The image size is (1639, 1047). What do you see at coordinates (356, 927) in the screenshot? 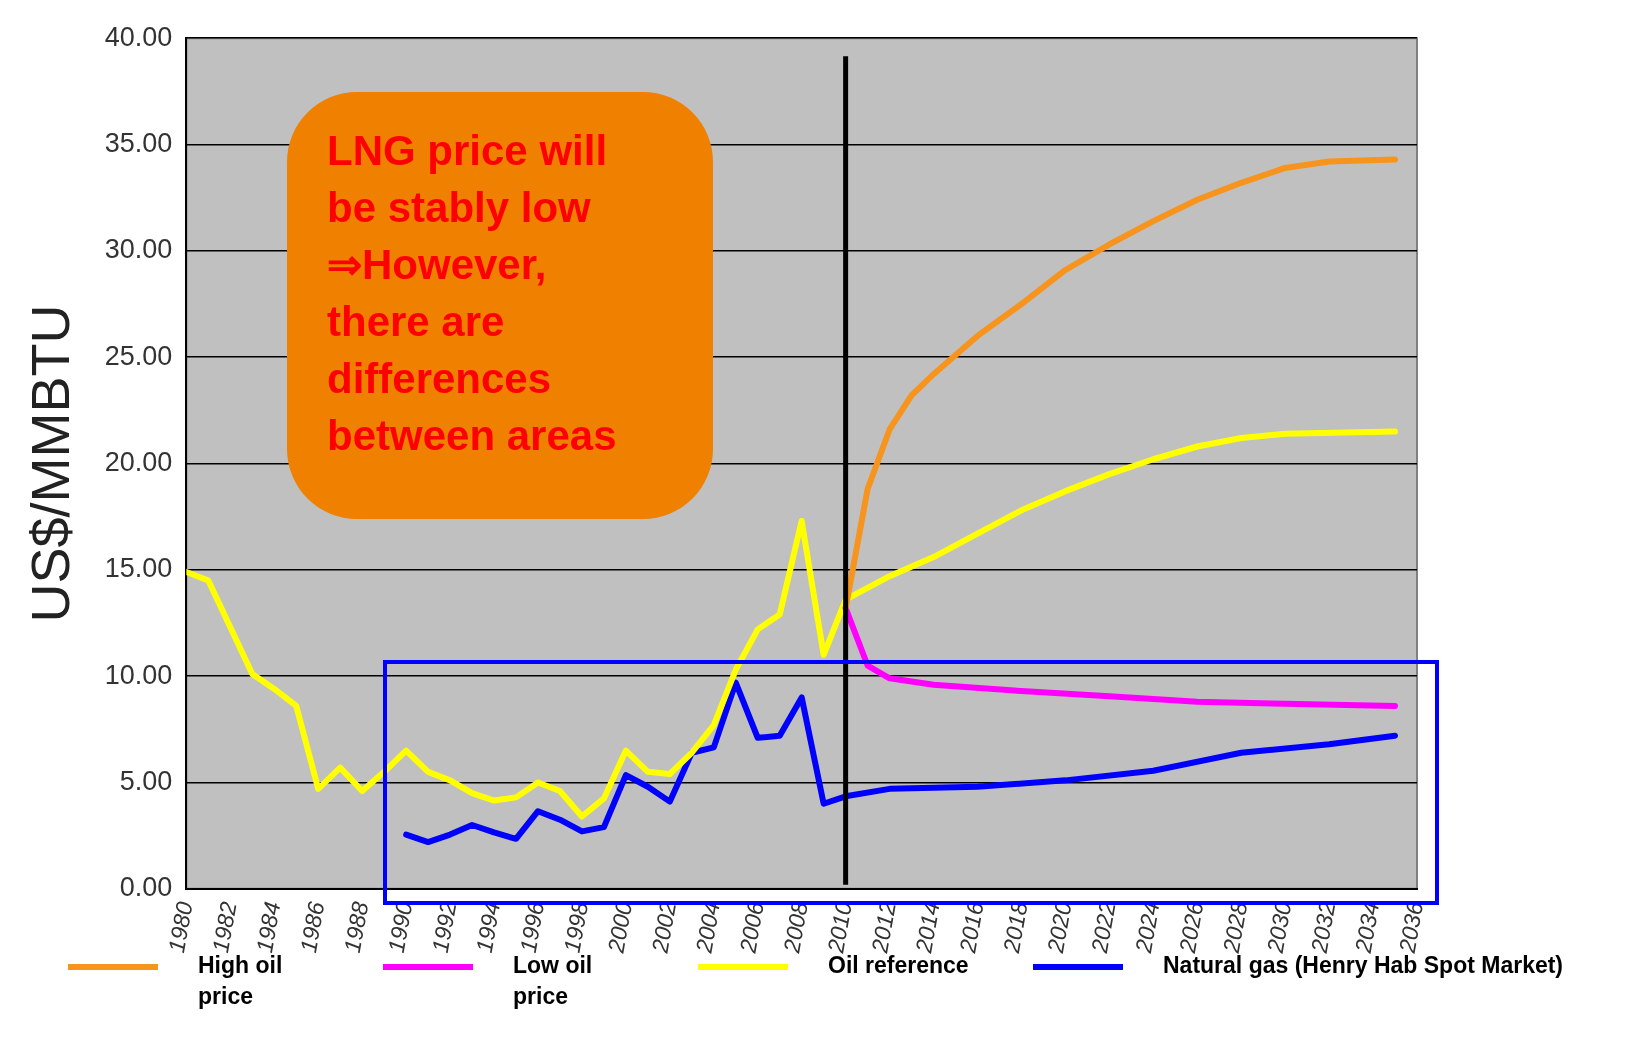
I see `x-tick-label: 1988` at bounding box center [356, 927].